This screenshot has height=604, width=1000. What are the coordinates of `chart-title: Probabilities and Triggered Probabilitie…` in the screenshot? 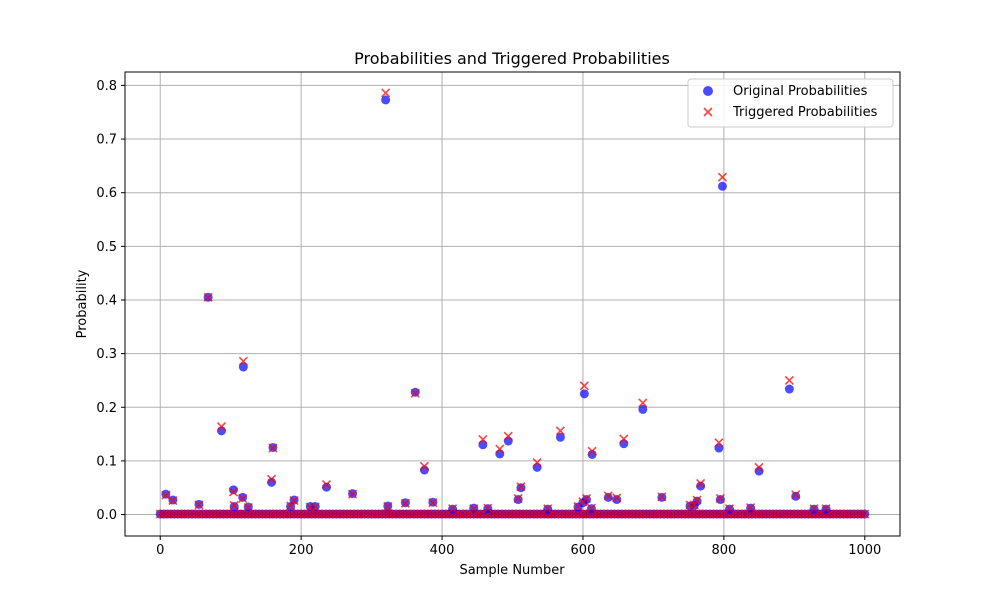 It's located at (512, 58).